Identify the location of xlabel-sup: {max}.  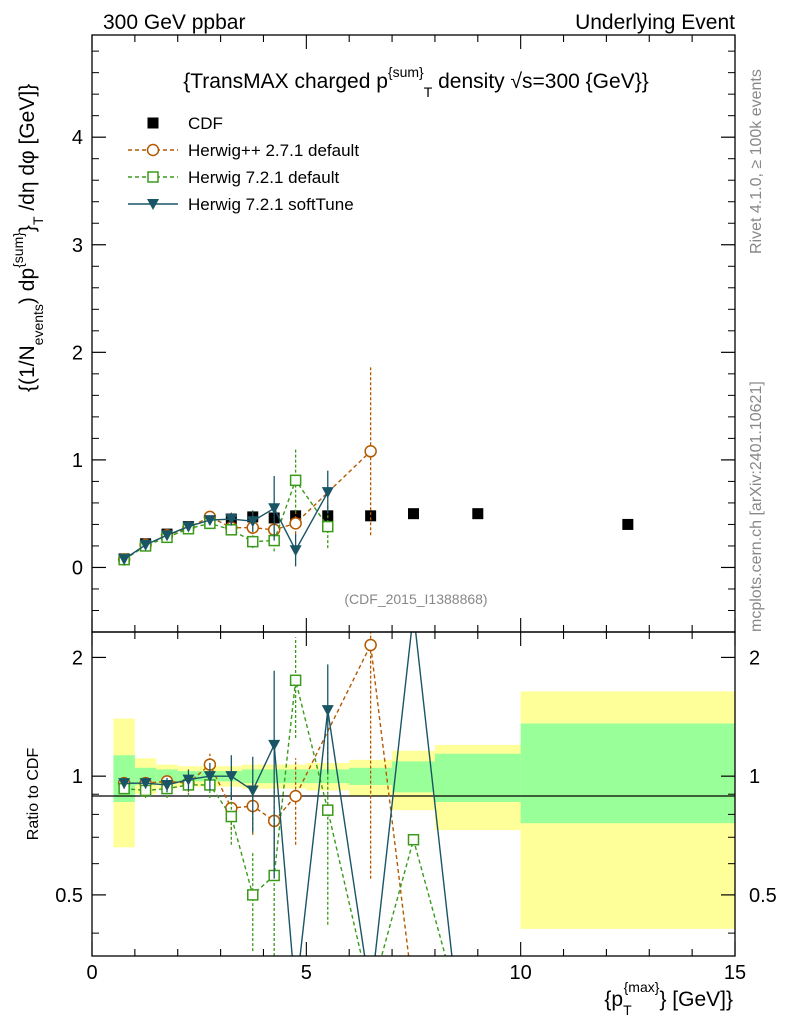
(642, 987).